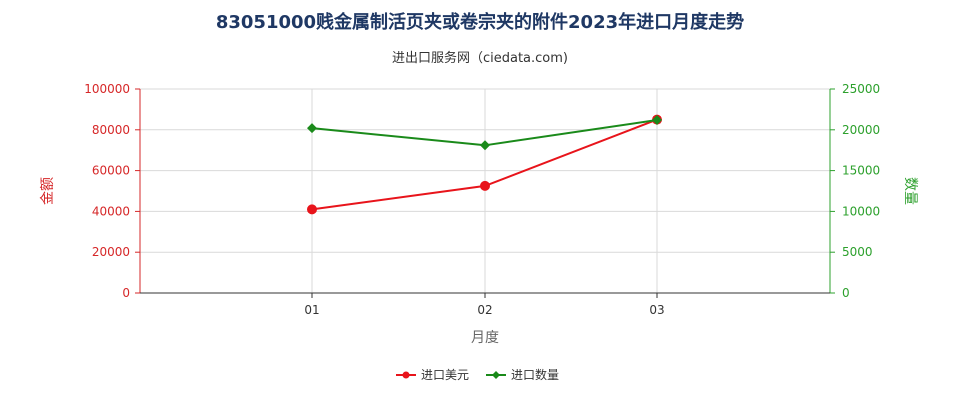 This screenshot has height=400, width=960. I want to click on y-axis-right-title: 数量, so click(910, 191).